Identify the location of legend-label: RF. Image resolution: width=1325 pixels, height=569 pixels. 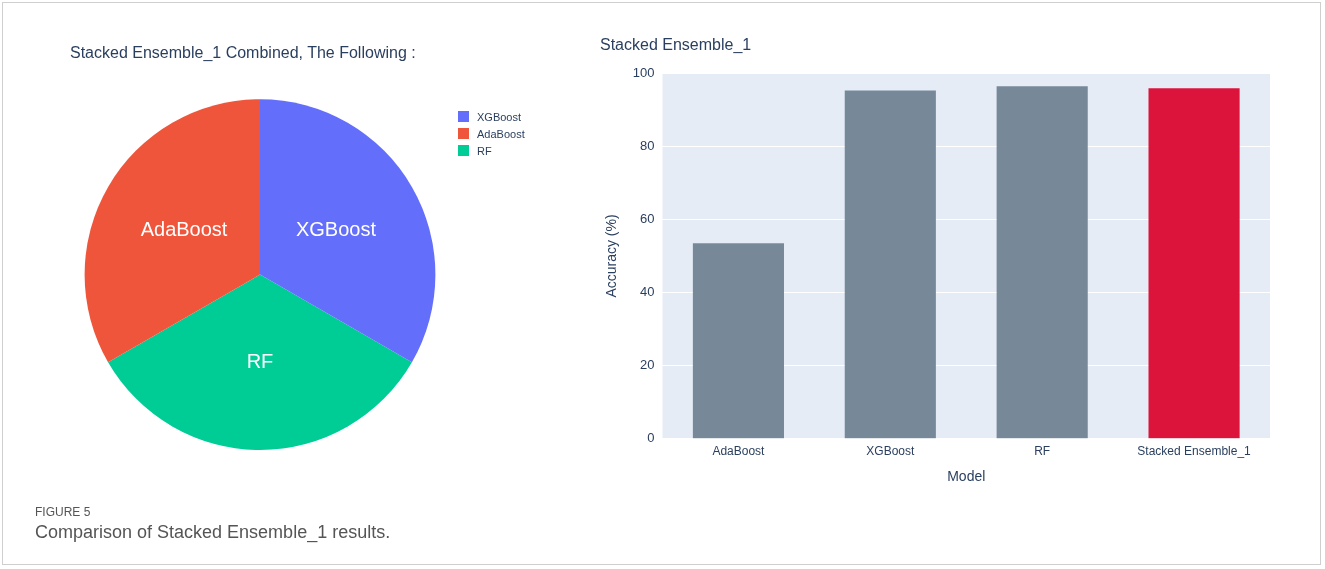
(484, 150).